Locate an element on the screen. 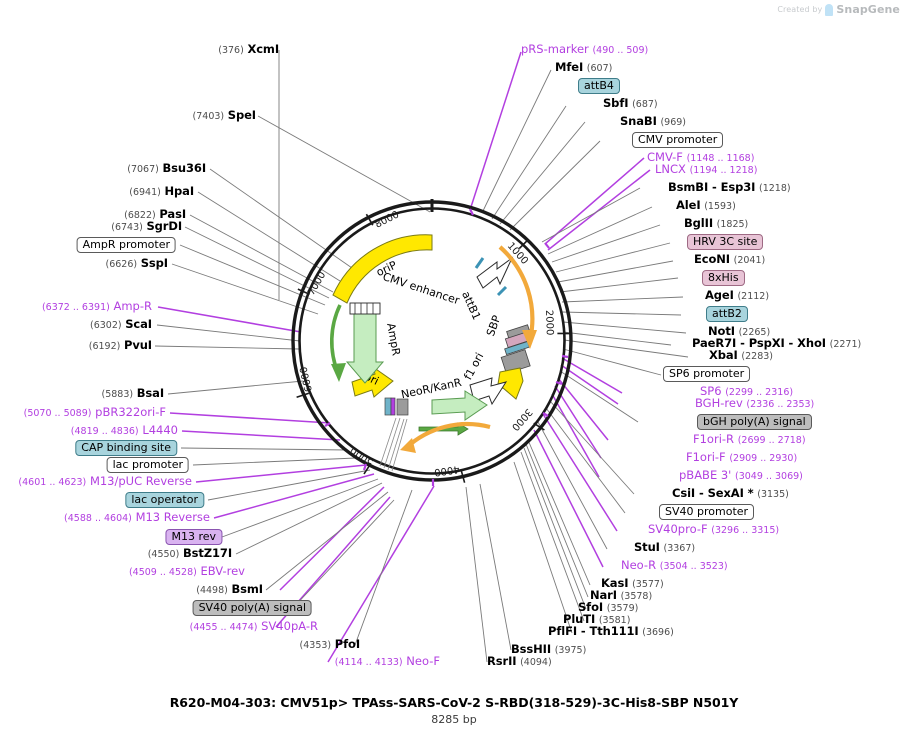 The height and width of the screenshot is (746, 908). badge-ampr-promoter: AmpR promoter is located at coordinates (126, 245).